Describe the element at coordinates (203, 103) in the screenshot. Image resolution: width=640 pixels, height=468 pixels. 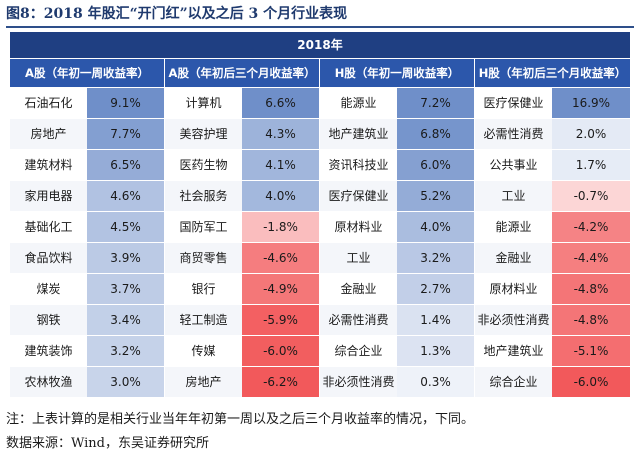
I see `industry-name: 计算机` at that location.